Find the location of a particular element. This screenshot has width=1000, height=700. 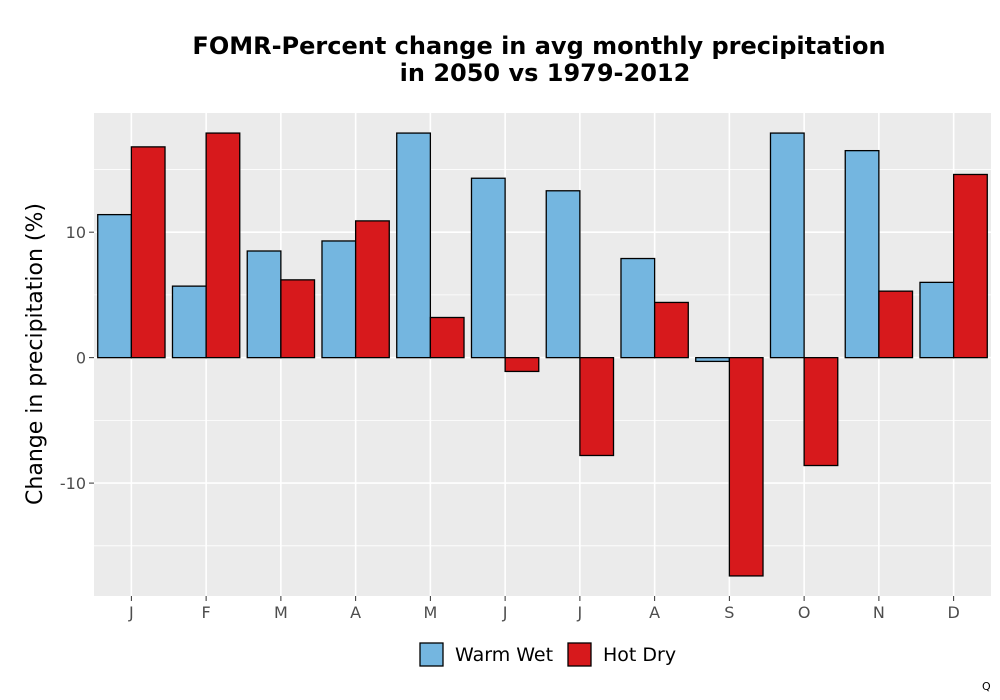

y-tick-label: 0 is located at coordinates (81, 358).